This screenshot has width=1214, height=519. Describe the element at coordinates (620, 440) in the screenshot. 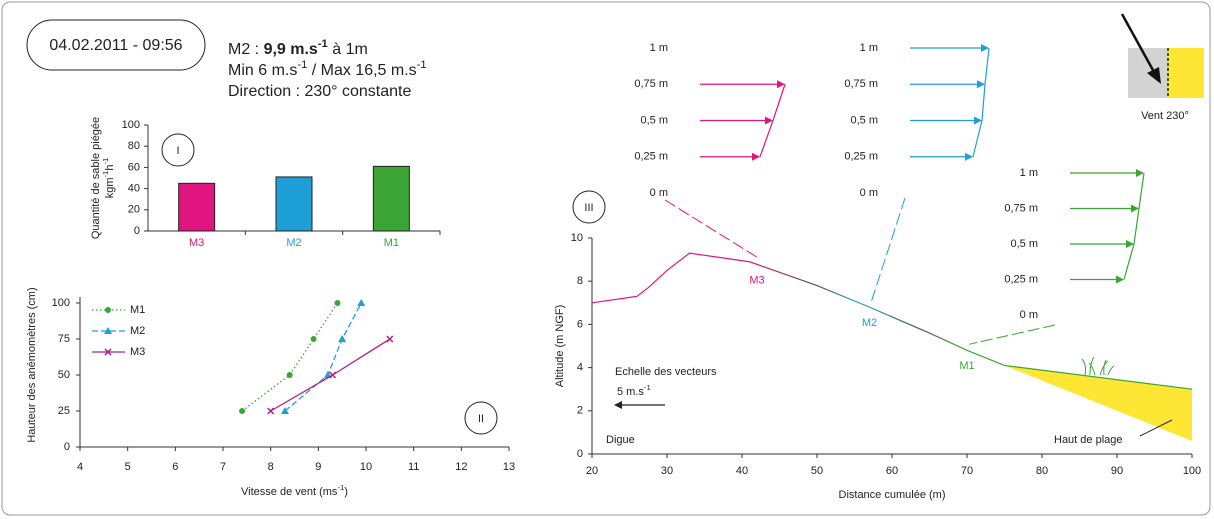

I see `annotation: Digue` at that location.